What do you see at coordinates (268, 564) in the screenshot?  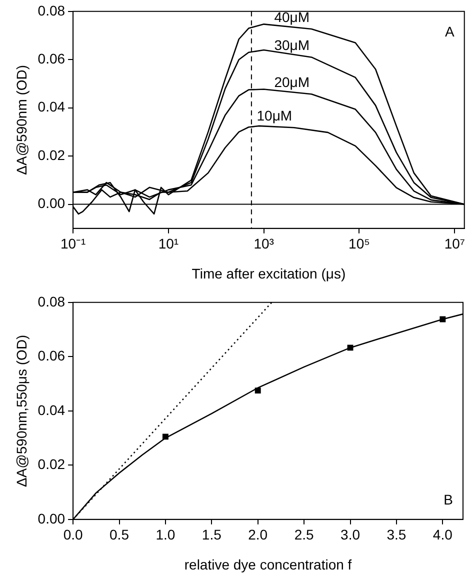 I see `x-axis-title: relative dye concentration f` at bounding box center [268, 564].